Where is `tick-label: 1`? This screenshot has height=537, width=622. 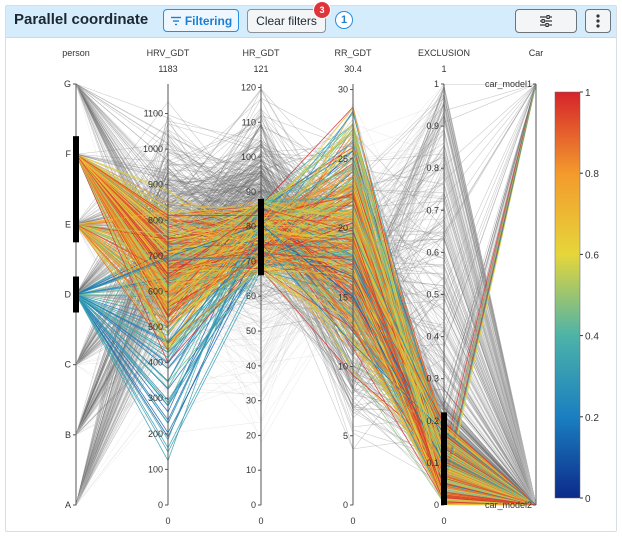 tick-label: 1 is located at coordinates (436, 84).